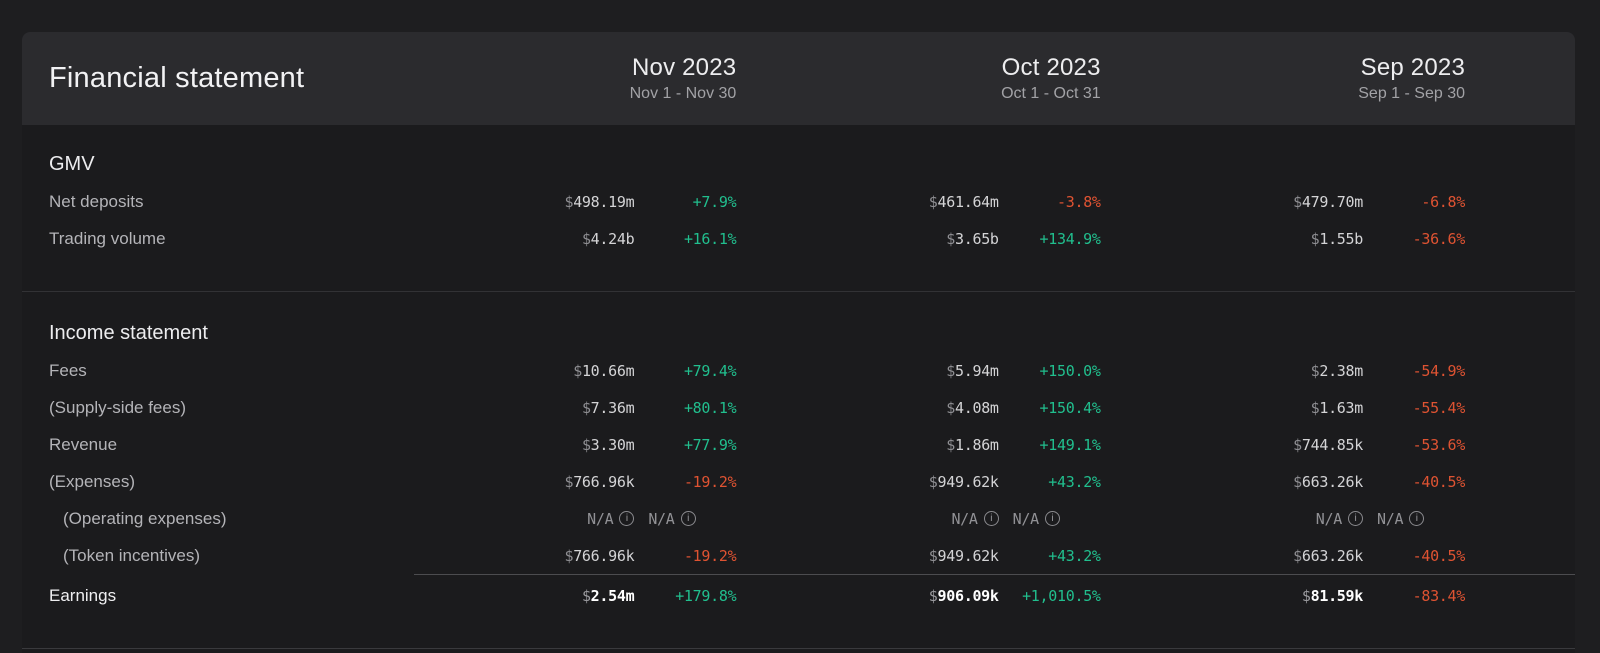 Image resolution: width=1600 pixels, height=653 pixels. Describe the element at coordinates (608, 370) in the screenshot. I see `amount-number: 10.66m` at that location.